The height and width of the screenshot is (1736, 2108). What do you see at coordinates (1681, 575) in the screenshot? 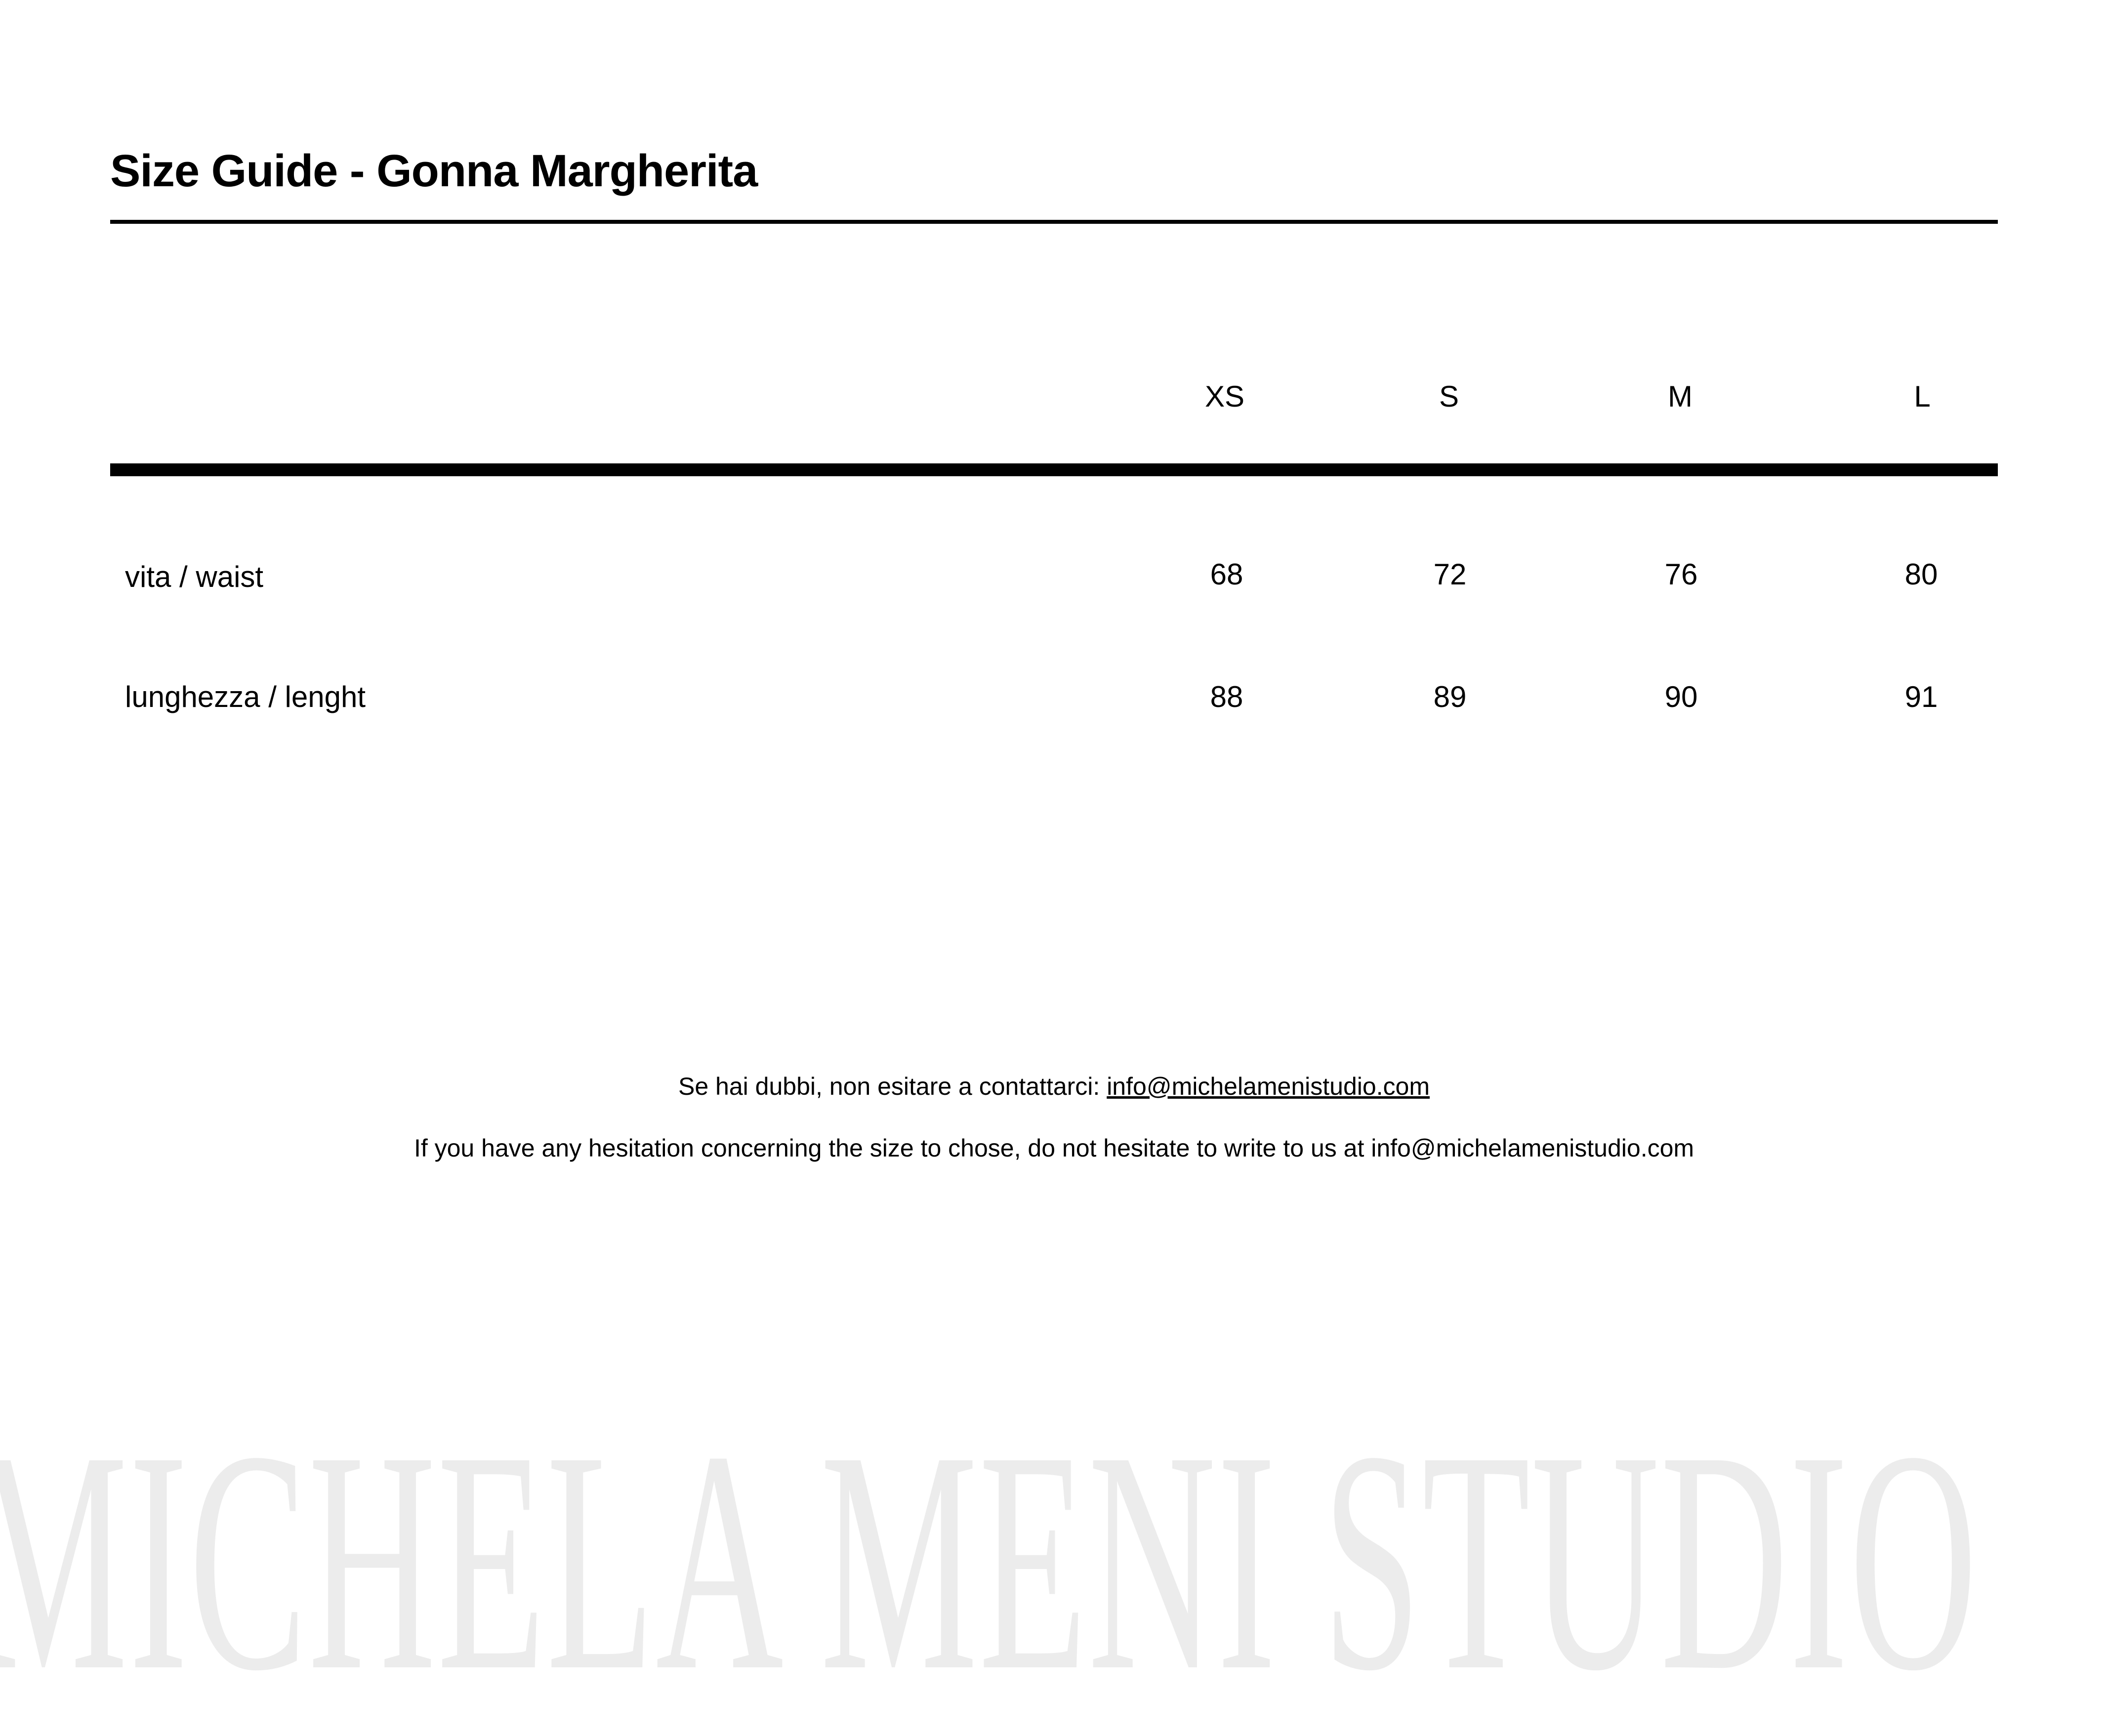
I see `table-cell: 76` at bounding box center [1681, 575].